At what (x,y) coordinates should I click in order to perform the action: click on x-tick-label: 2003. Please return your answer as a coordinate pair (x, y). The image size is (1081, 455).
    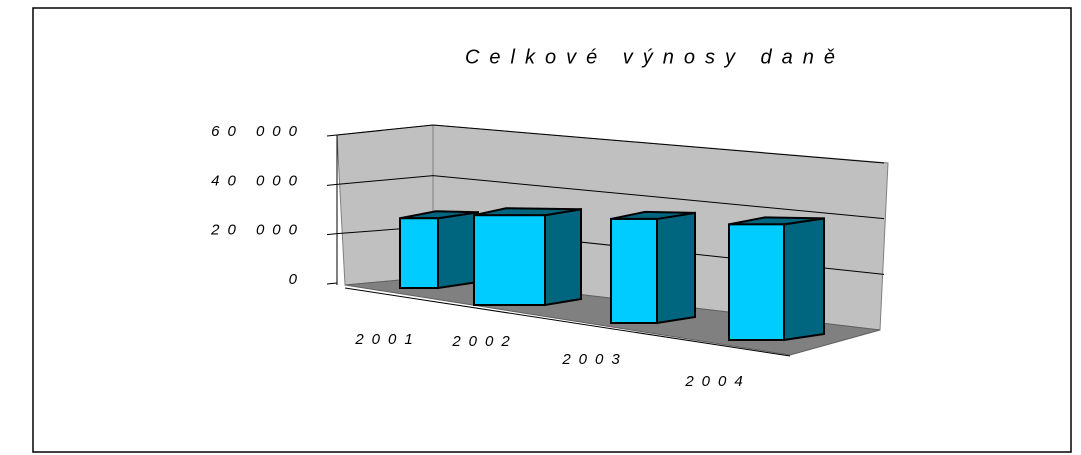
    Looking at the image, I should click on (594, 359).